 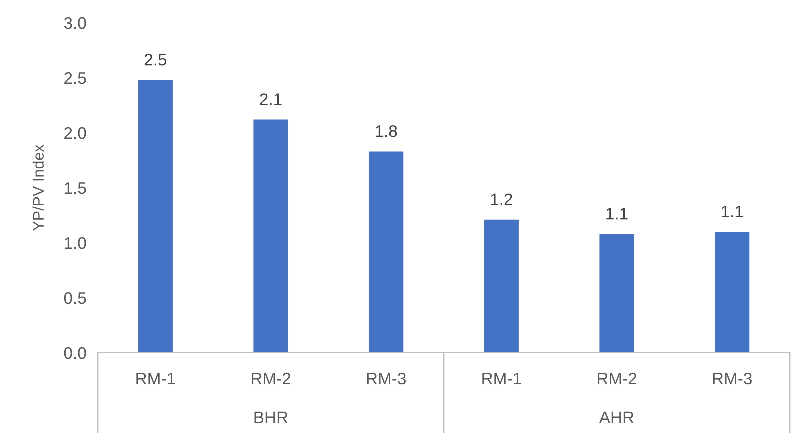 What do you see at coordinates (75, 133) in the screenshot?
I see `y-tick-label: 2.0` at bounding box center [75, 133].